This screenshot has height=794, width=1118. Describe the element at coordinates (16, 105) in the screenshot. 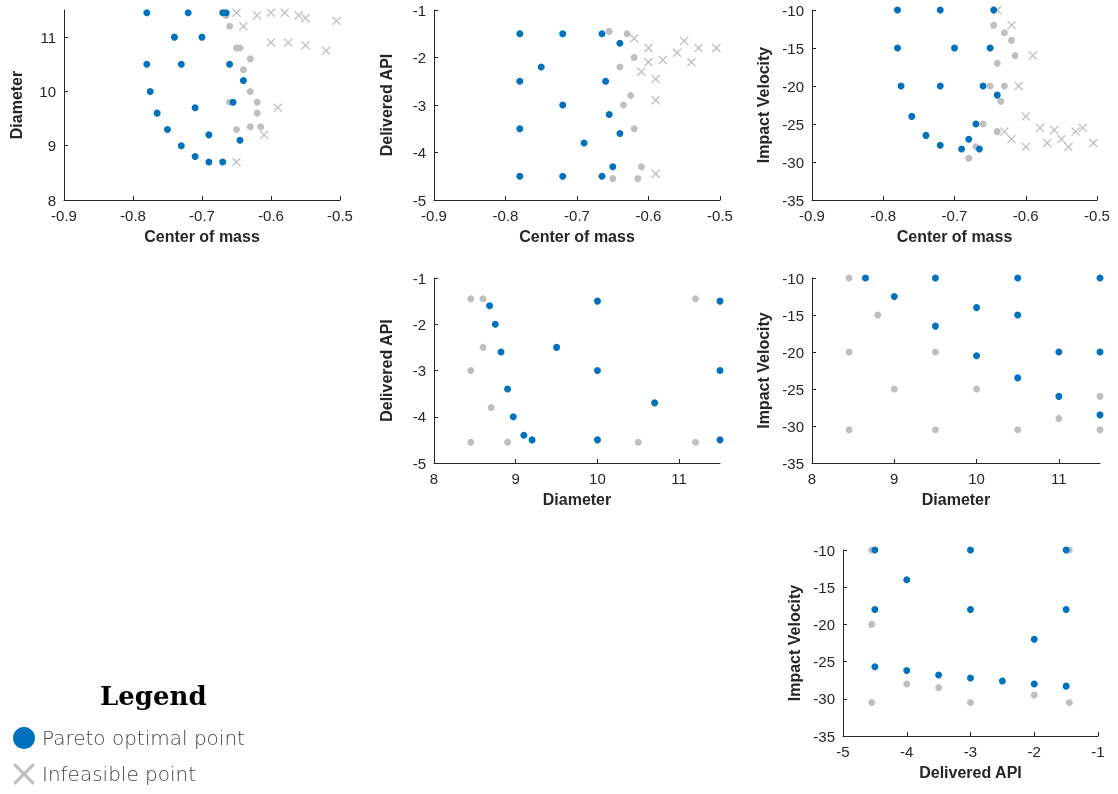

I see `y-axis-title: Diameter` at that location.